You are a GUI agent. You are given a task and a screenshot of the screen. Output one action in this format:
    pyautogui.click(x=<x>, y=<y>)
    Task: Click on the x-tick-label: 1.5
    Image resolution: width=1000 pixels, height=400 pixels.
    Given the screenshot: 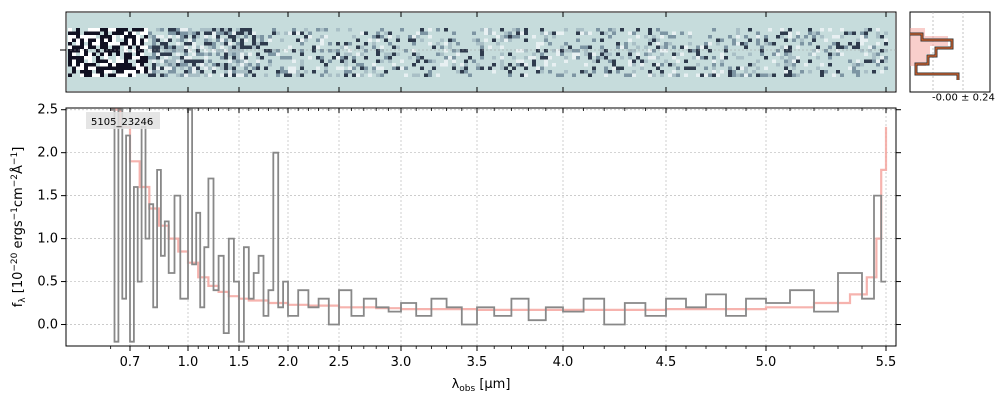 What is the action you would take?
    pyautogui.click(x=239, y=362)
    